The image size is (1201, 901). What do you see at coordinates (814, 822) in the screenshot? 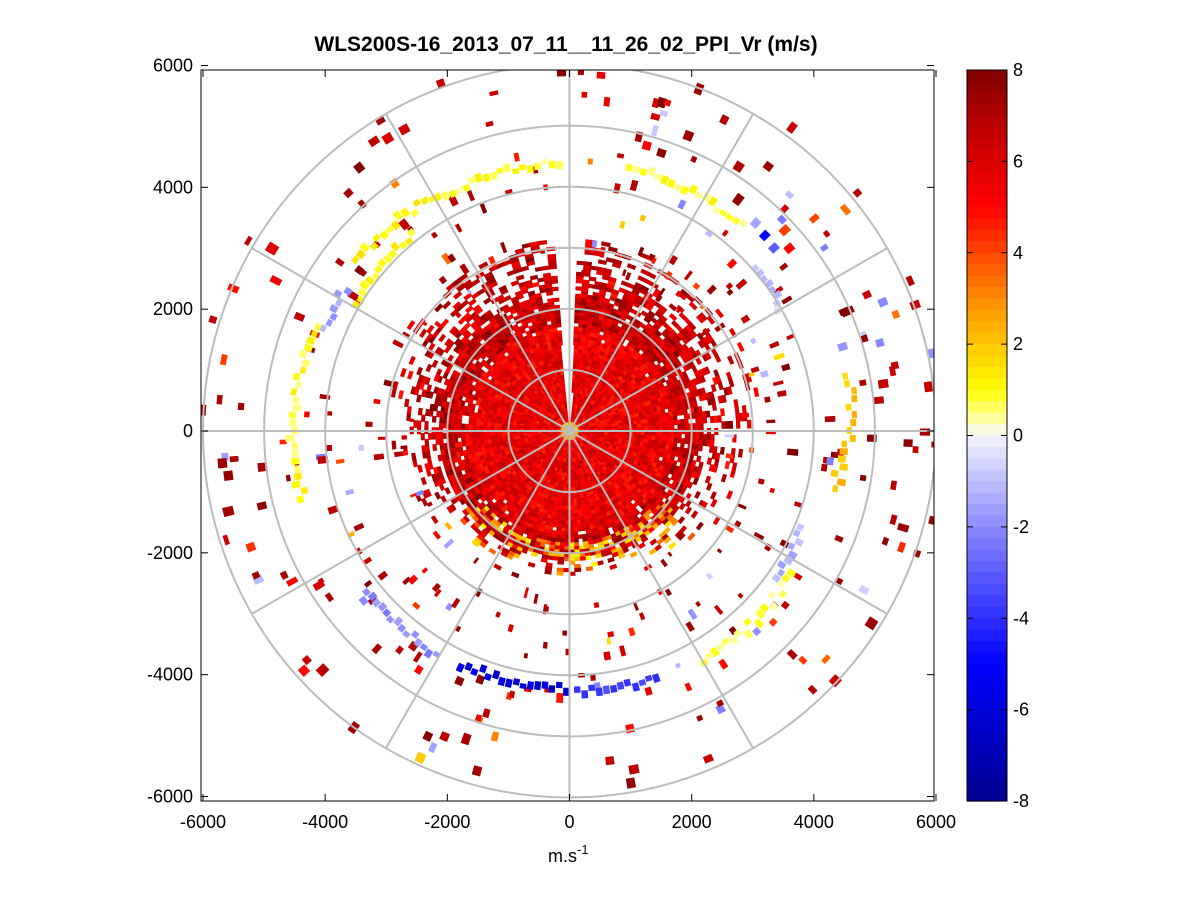
I see `x-tick-label: 4000` at bounding box center [814, 822].